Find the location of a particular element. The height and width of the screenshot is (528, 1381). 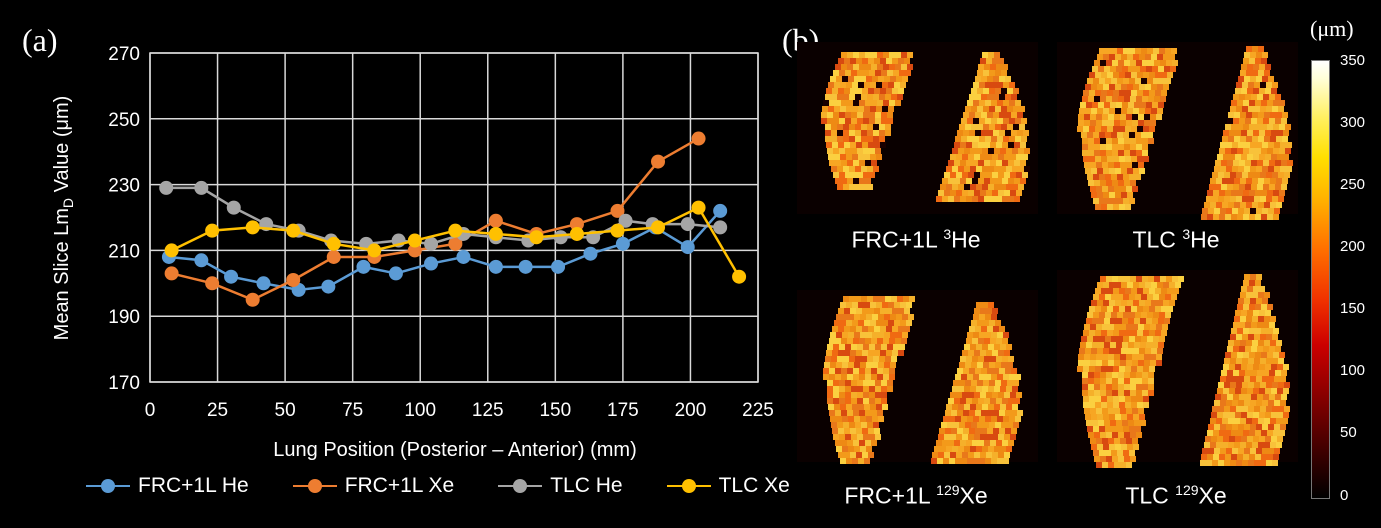

x-tick-label: 75 is located at coordinates (352, 410).